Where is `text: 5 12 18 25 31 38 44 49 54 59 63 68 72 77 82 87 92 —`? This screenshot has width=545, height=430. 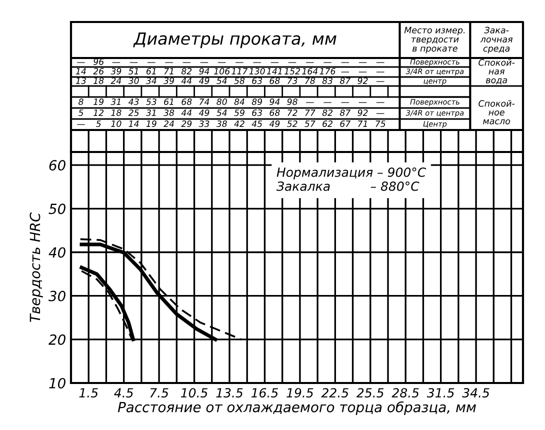 text: 5 12 18 25 31 38 44 49 54 59 63 68 72 77 82 87 92 — is located at coordinates (231, 112).